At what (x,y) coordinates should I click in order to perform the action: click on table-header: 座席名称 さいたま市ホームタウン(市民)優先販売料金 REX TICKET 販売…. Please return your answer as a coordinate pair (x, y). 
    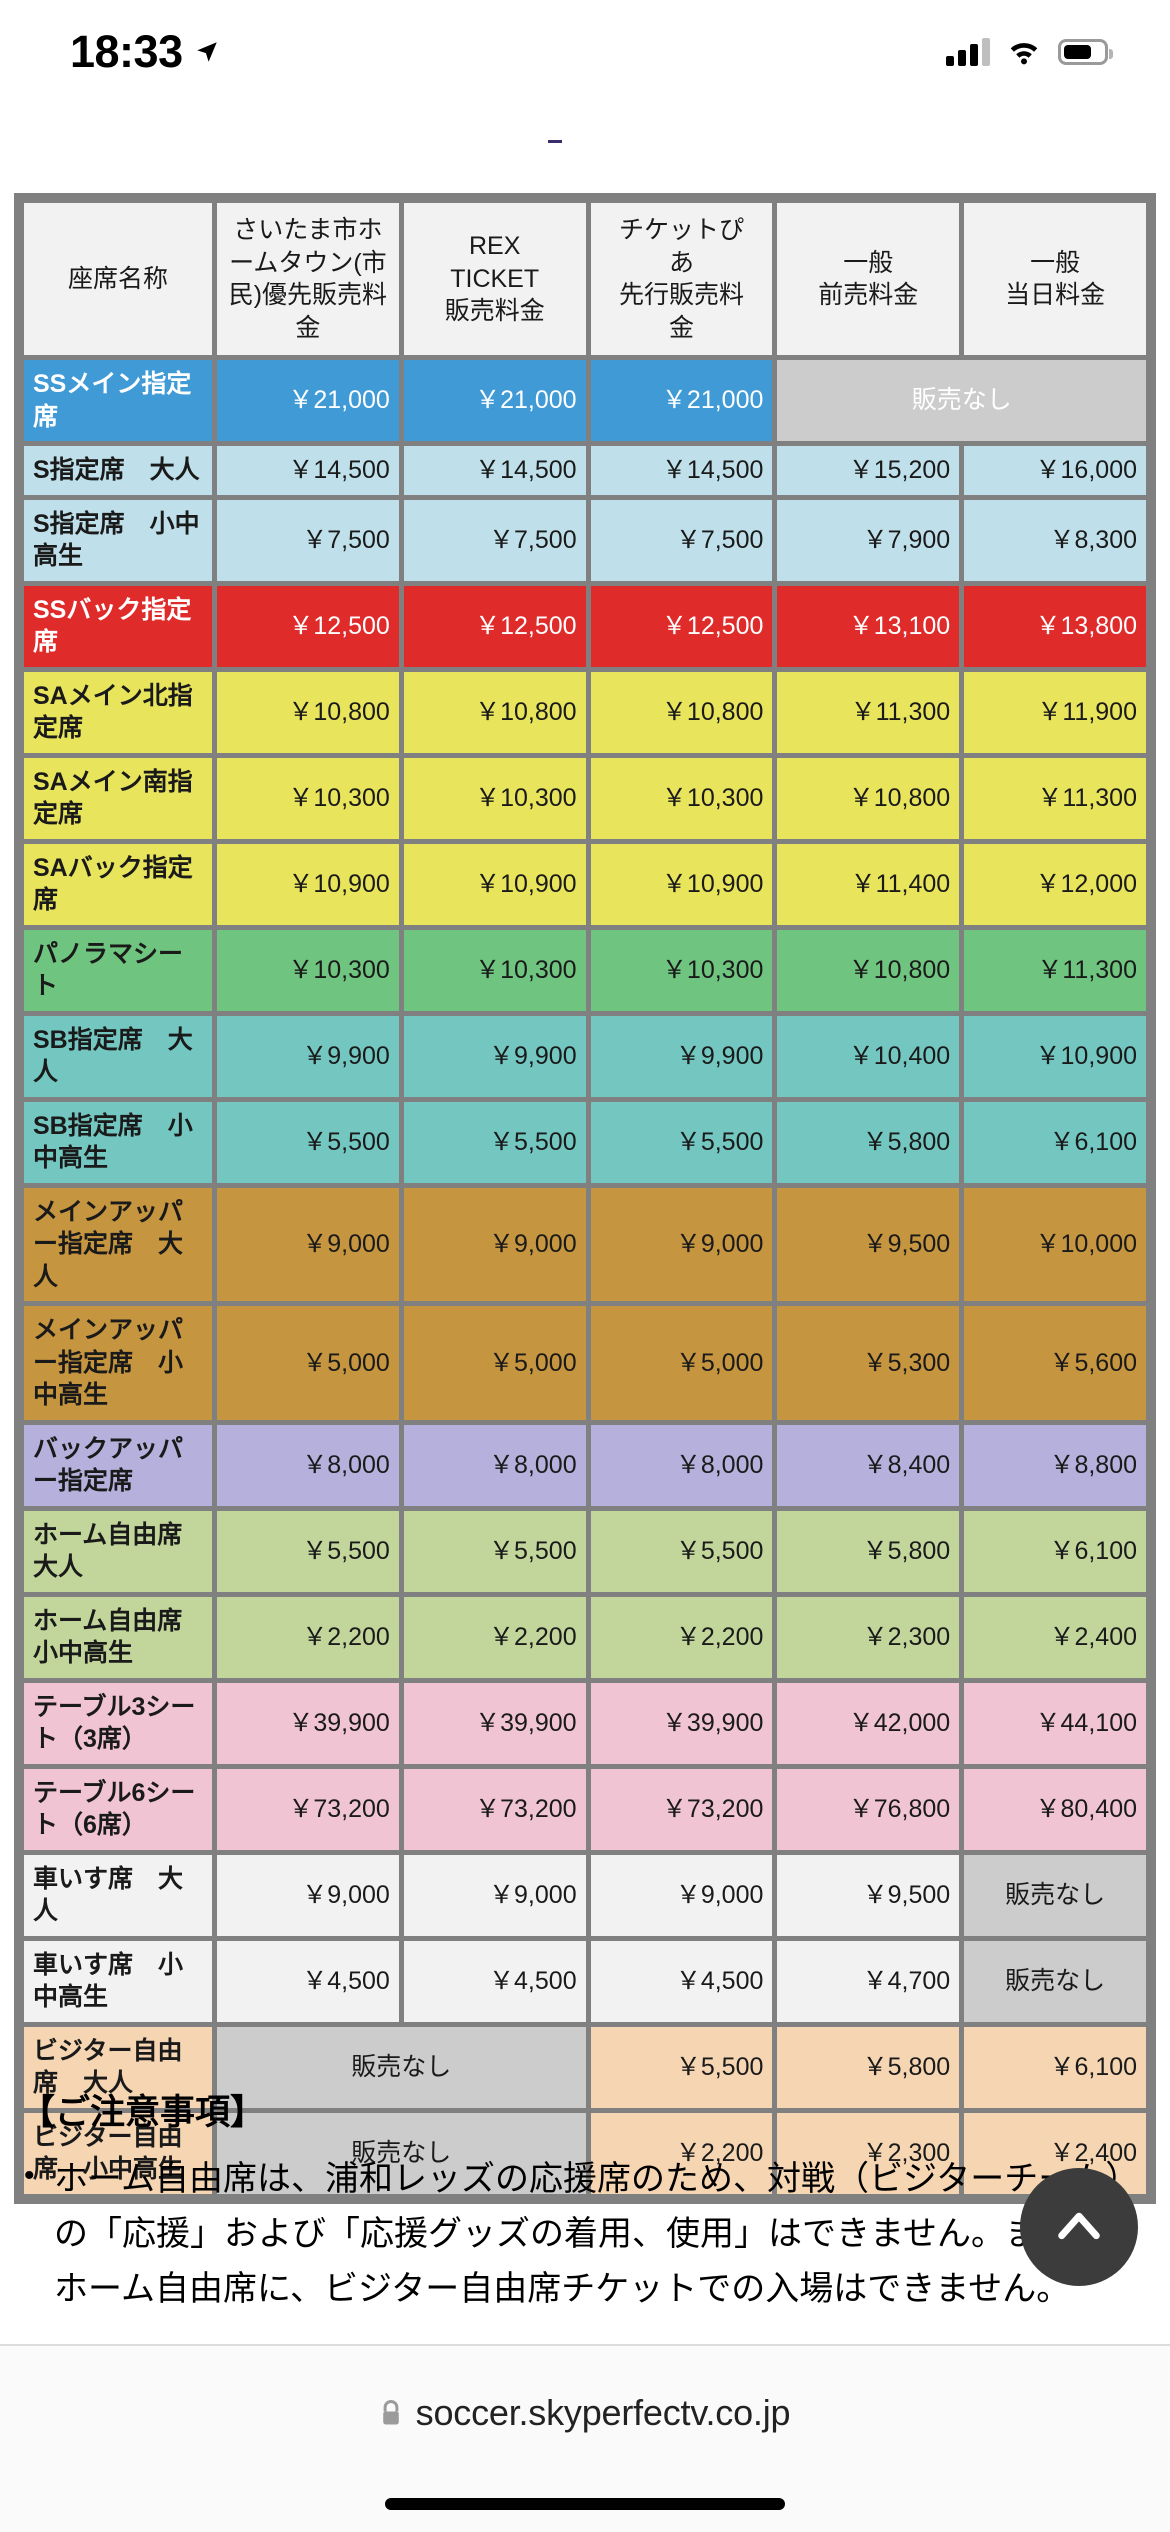
    Looking at the image, I should click on (585, 279).